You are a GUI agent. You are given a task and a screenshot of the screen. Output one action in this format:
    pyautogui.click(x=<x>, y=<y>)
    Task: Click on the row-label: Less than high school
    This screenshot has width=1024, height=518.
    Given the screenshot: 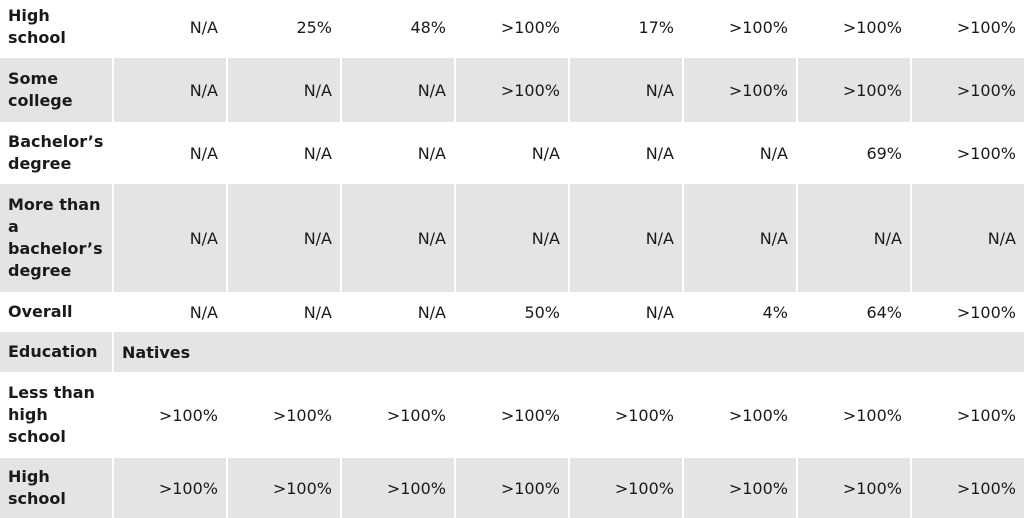 What is the action you would take?
    pyautogui.click(x=51, y=414)
    